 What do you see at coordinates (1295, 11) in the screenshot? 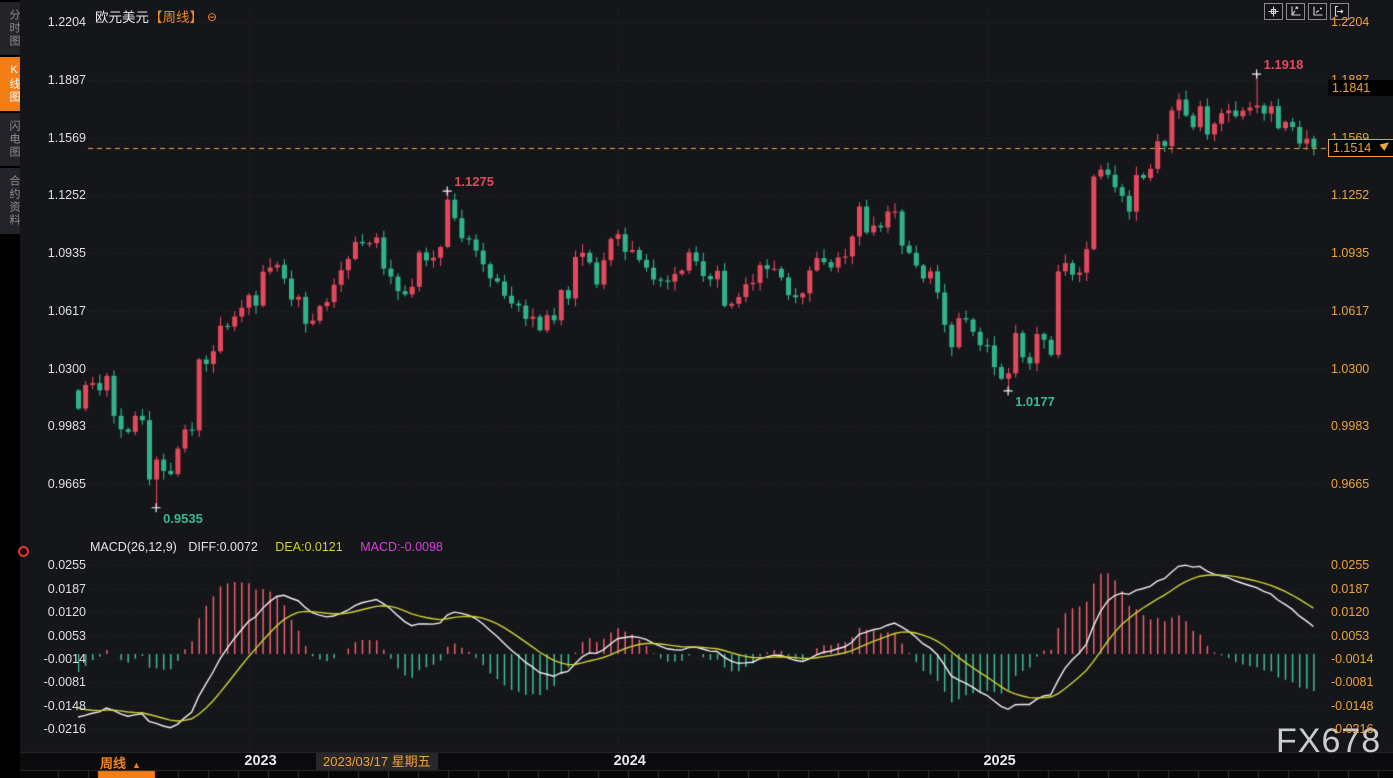
I see `axis-zoom-icon` at bounding box center [1295, 11].